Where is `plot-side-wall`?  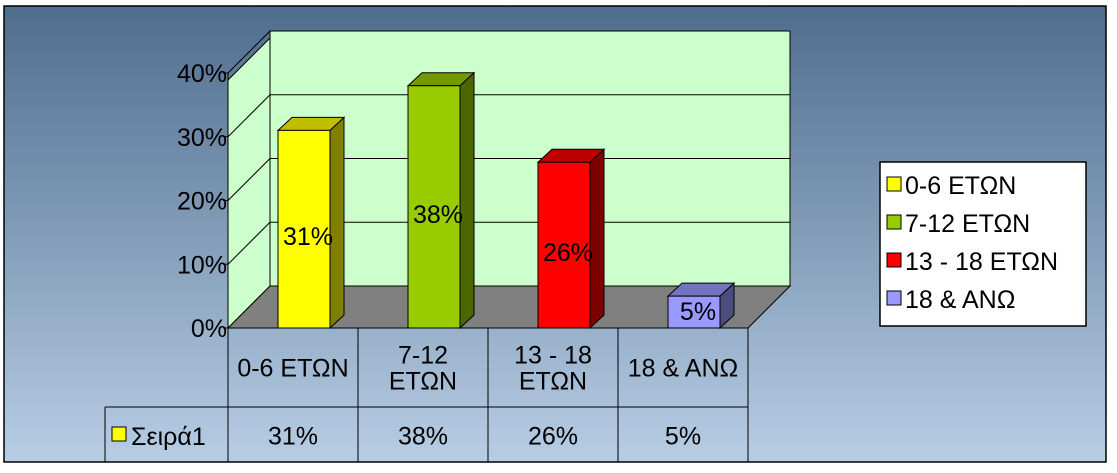
plot-side-wall is located at coordinates (249, 183).